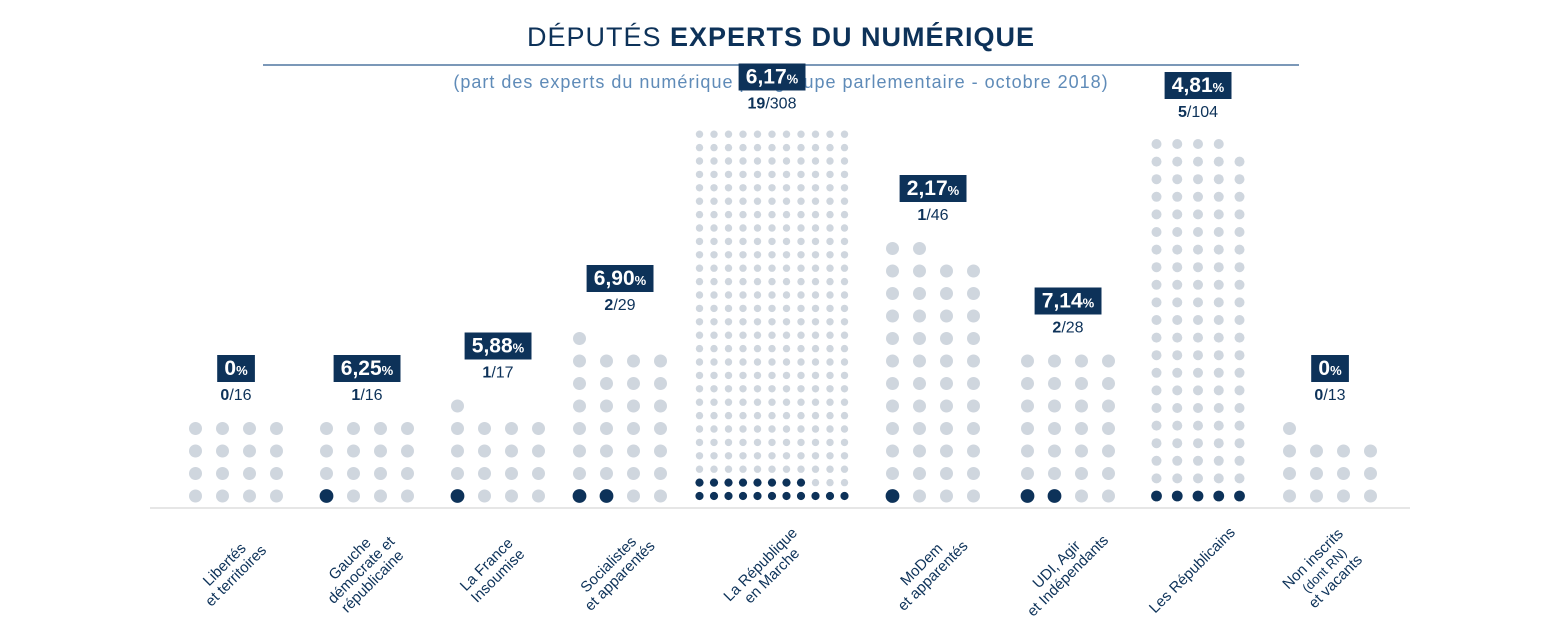  What do you see at coordinates (1068, 301) in the screenshot?
I see `percent-label: 7,14%` at bounding box center [1068, 301].